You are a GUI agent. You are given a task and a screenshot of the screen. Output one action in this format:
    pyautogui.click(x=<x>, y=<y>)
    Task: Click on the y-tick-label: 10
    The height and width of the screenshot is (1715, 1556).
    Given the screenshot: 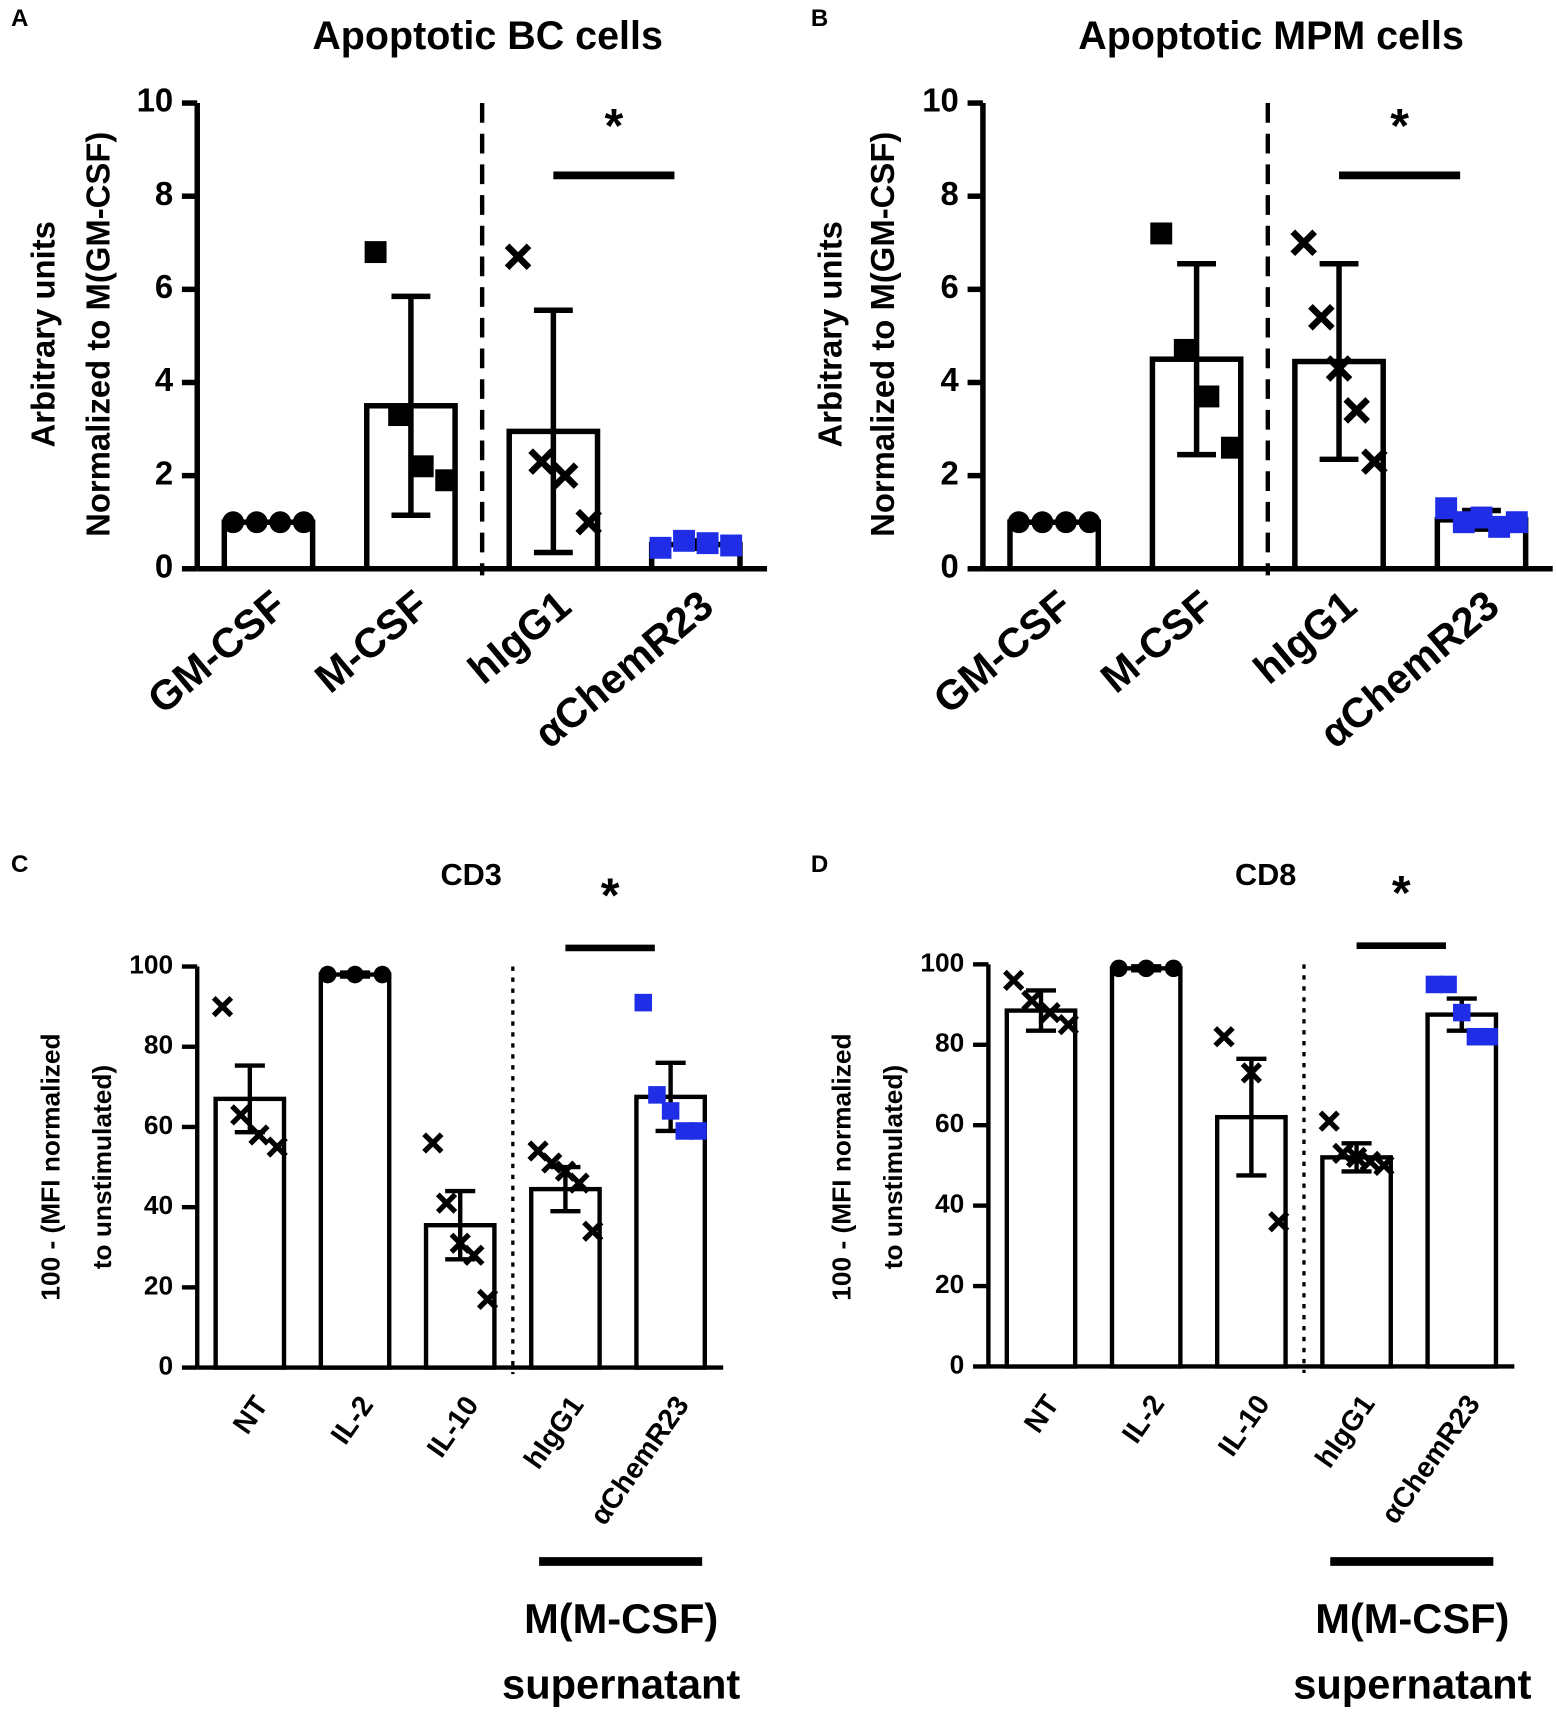 What is the action you would take?
    pyautogui.click(x=940, y=100)
    